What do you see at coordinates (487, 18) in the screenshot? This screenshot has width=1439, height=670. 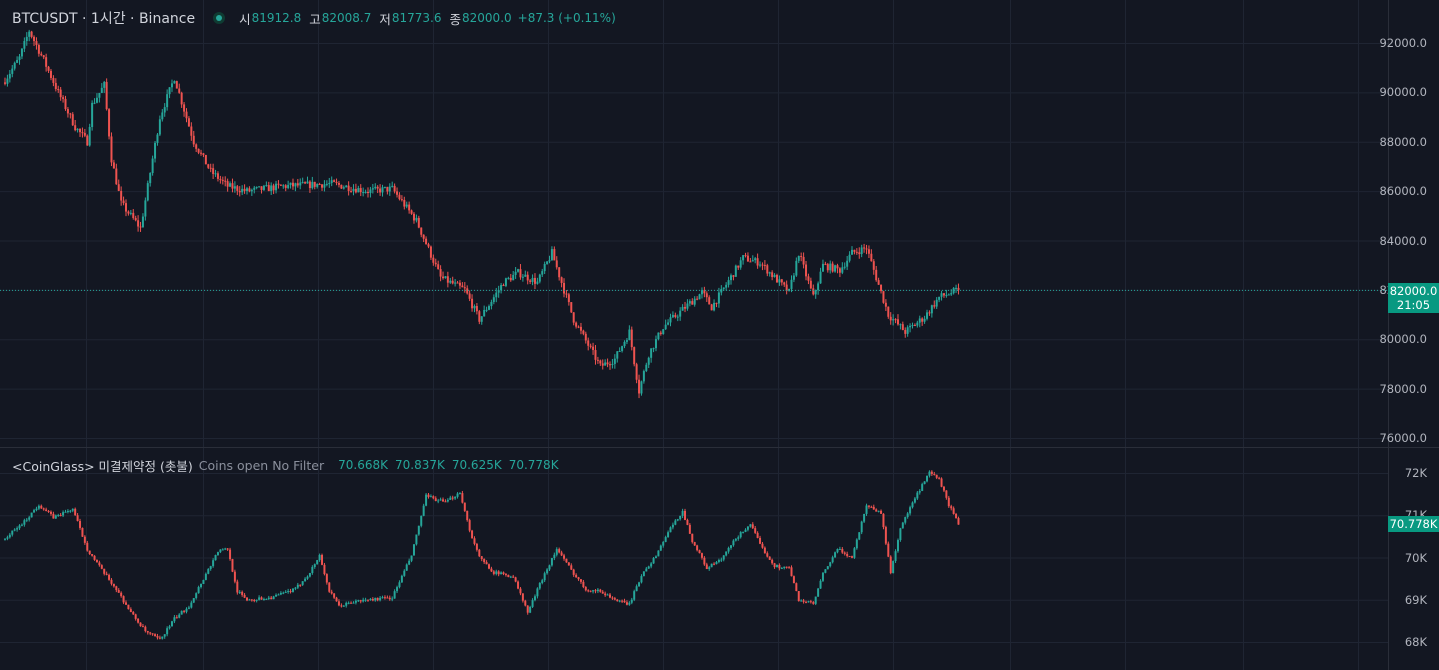 I see `close-value: 82000.0` at bounding box center [487, 18].